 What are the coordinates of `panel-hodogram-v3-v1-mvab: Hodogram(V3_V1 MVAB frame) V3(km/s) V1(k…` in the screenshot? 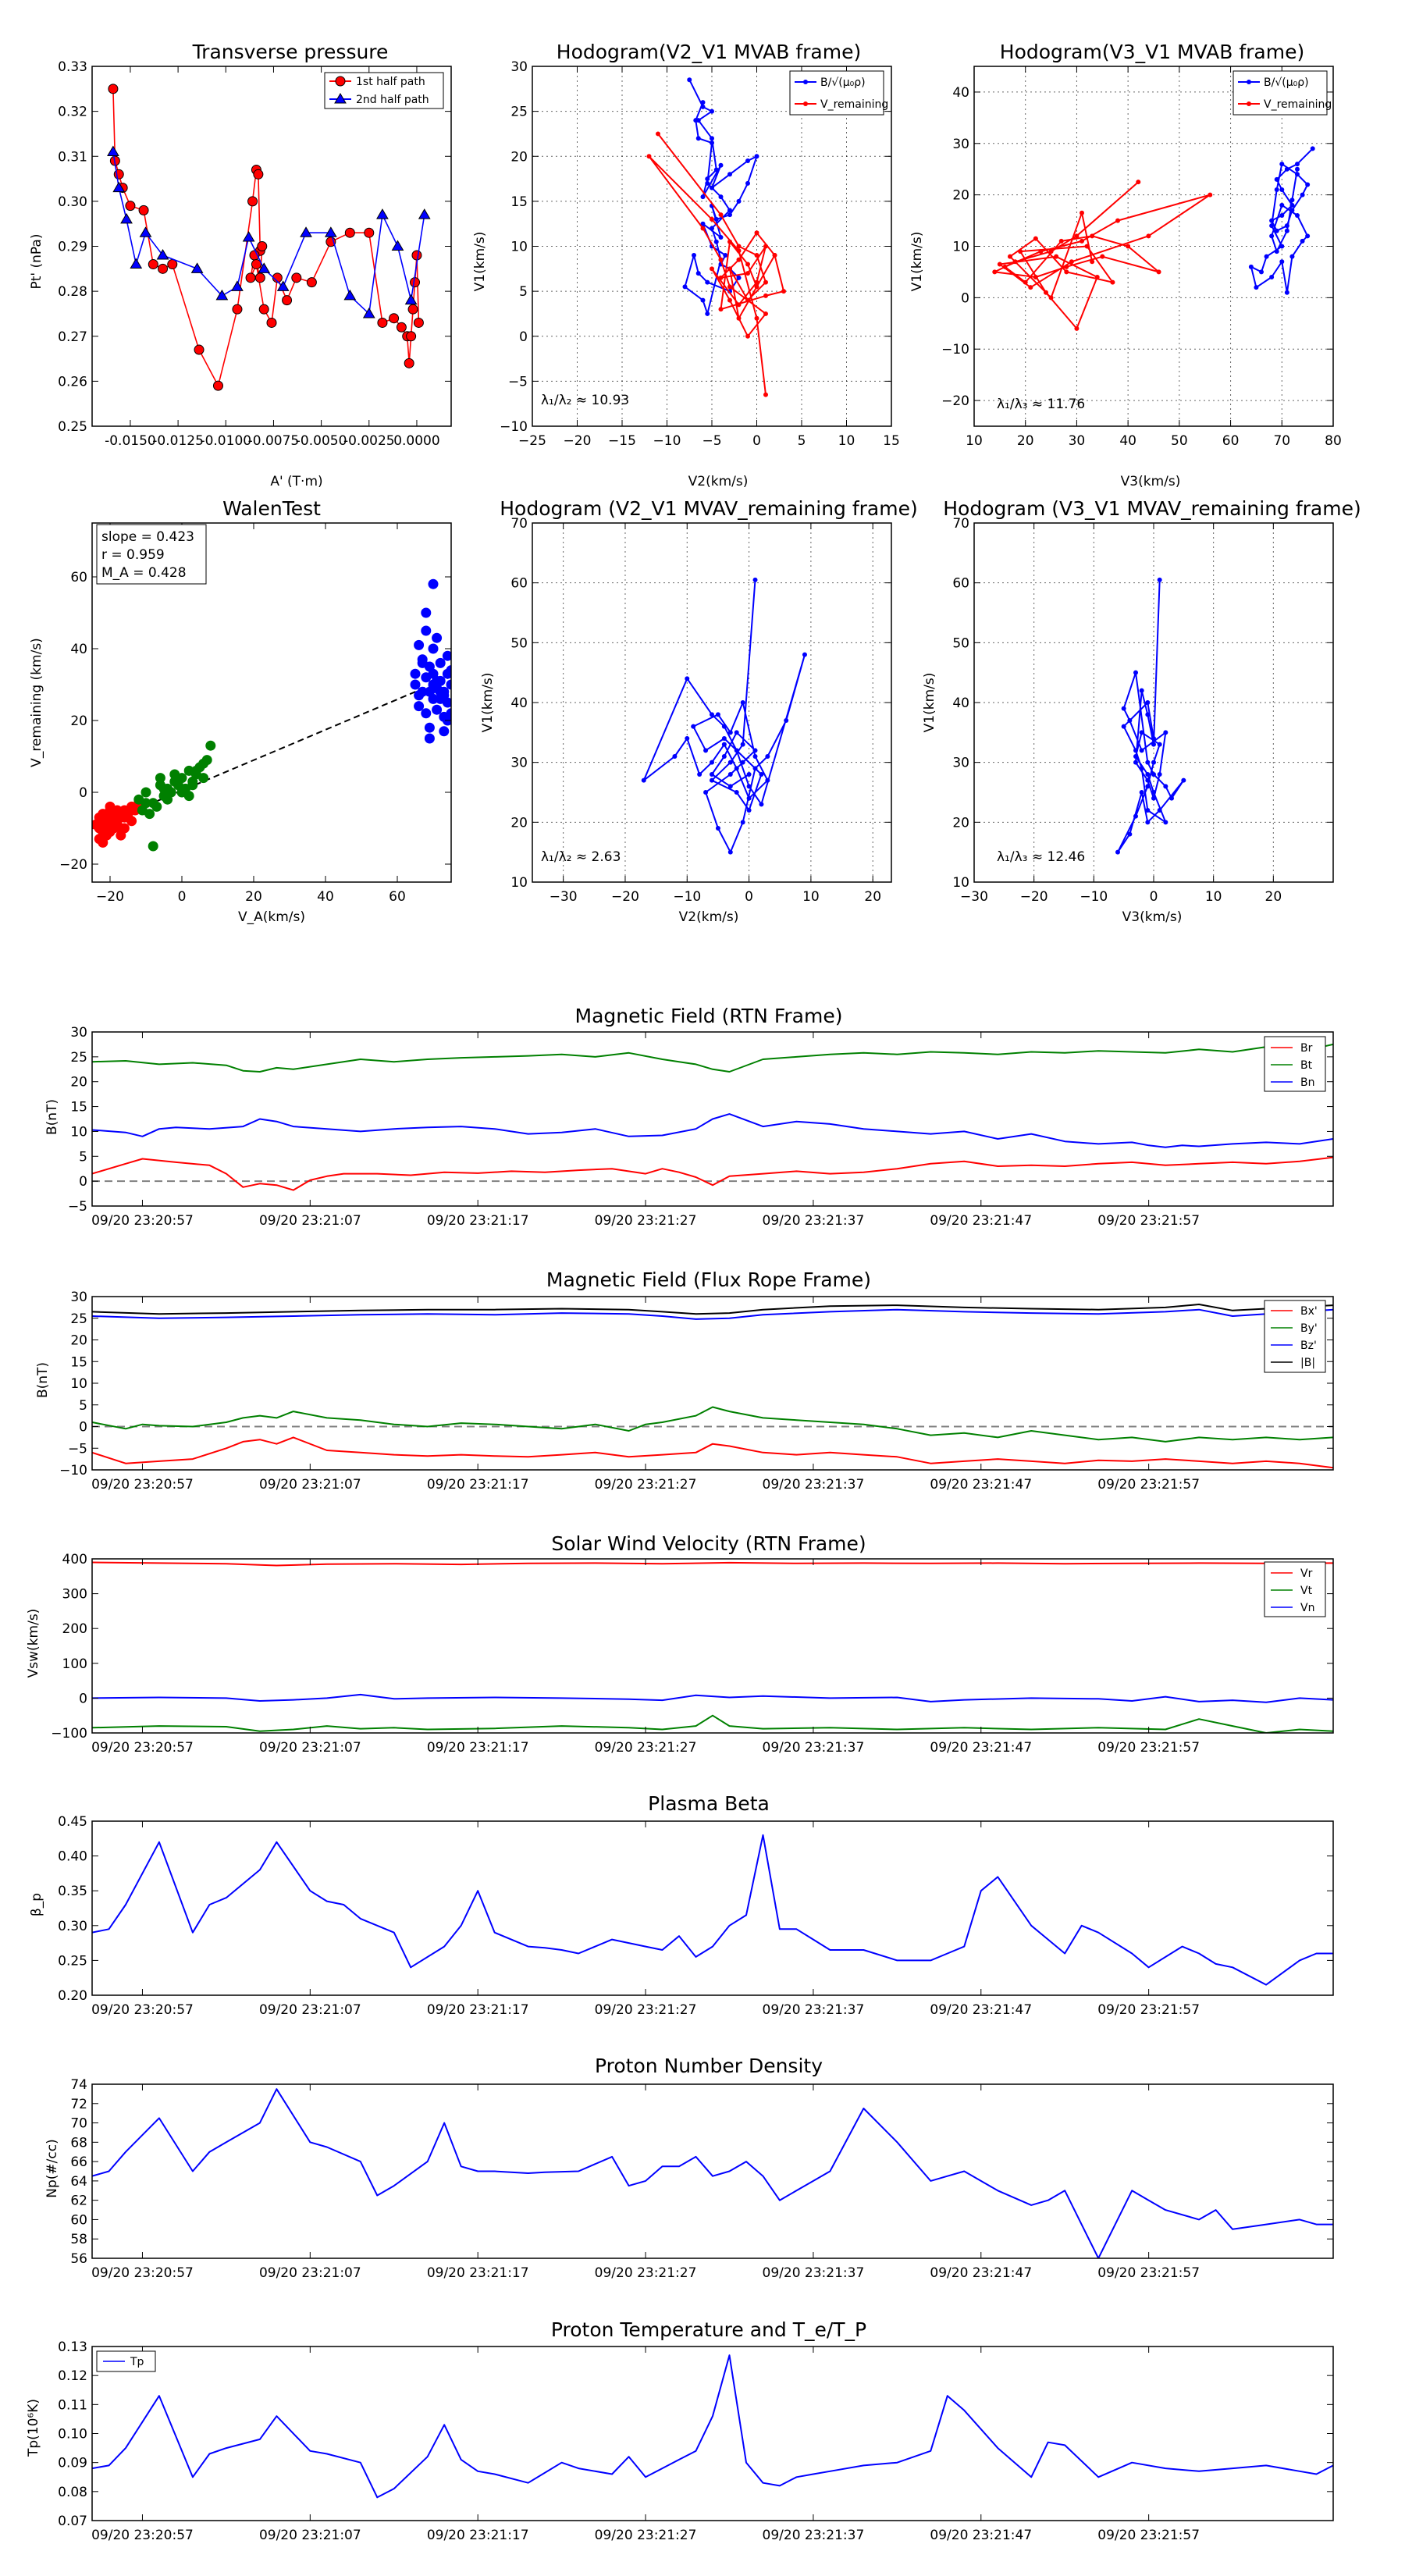 It's located at (1120, 265).